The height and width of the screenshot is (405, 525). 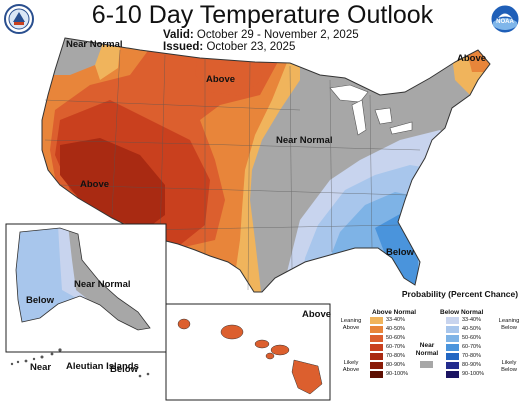 I want to click on legend-range-below-1: 40-50%, so click(x=471, y=329).